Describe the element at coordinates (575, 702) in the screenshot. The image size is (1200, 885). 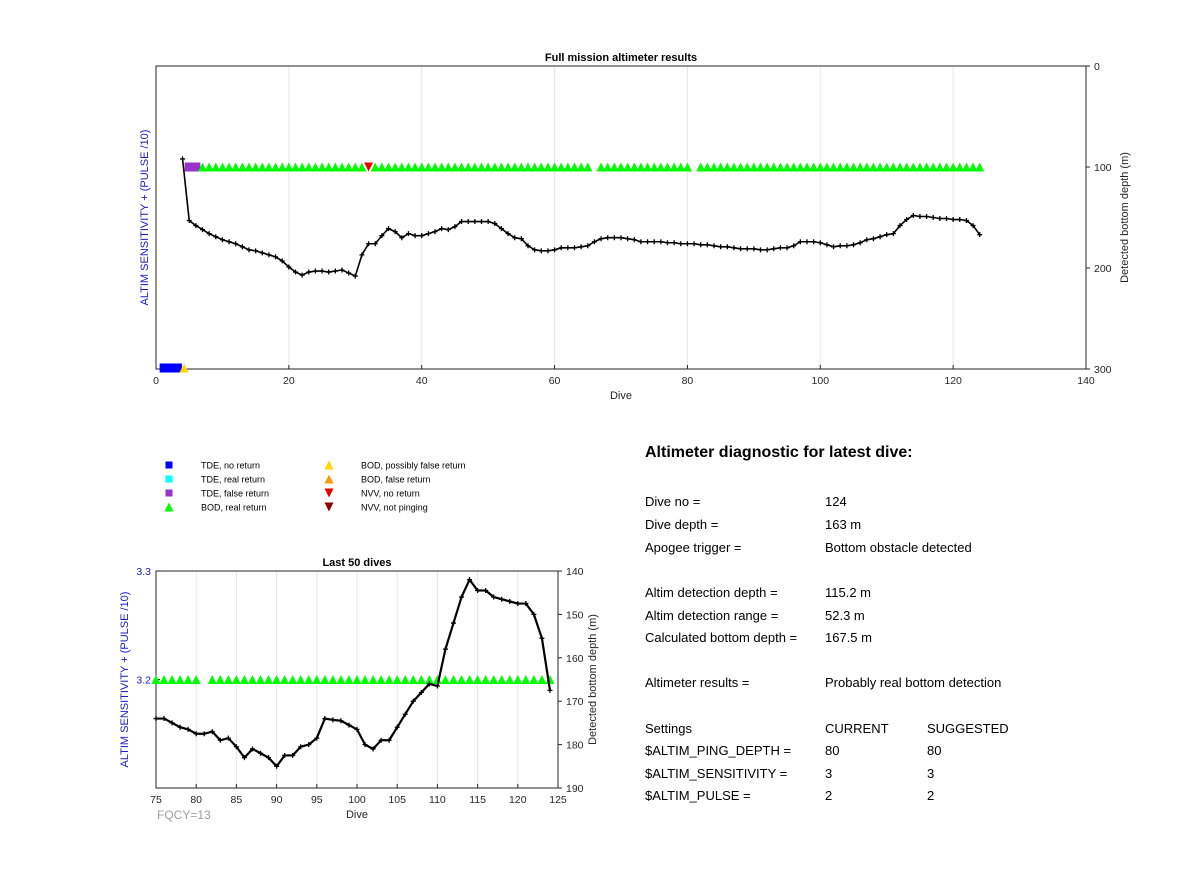
I see `y-right-tick-label: 170` at that location.